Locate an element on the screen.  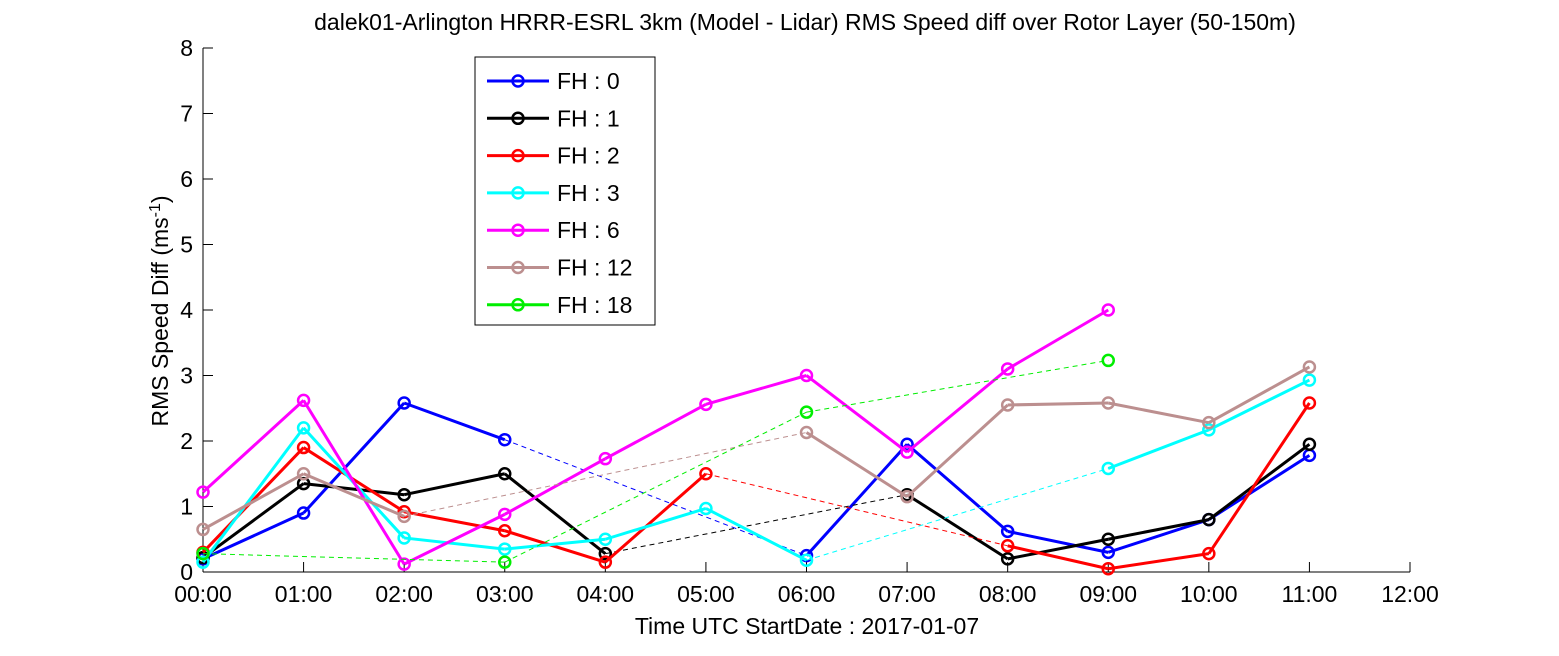
x-tick-label: 04:00 is located at coordinates (606, 594).